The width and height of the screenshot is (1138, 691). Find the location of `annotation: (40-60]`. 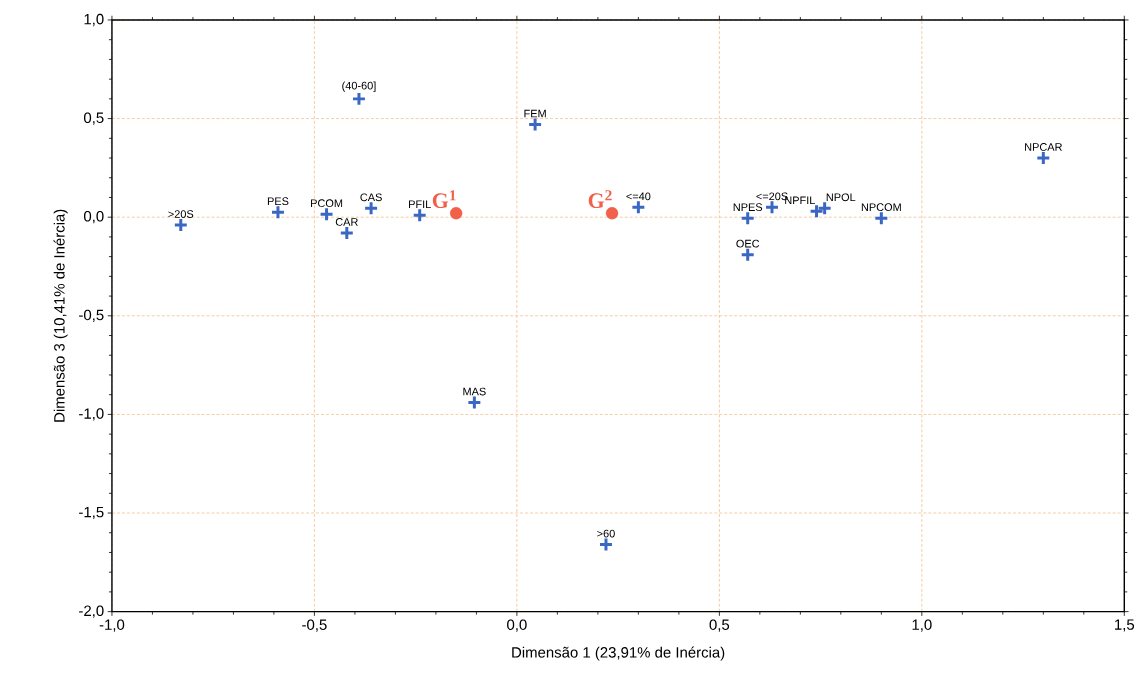

annotation: (40-60] is located at coordinates (359, 86).